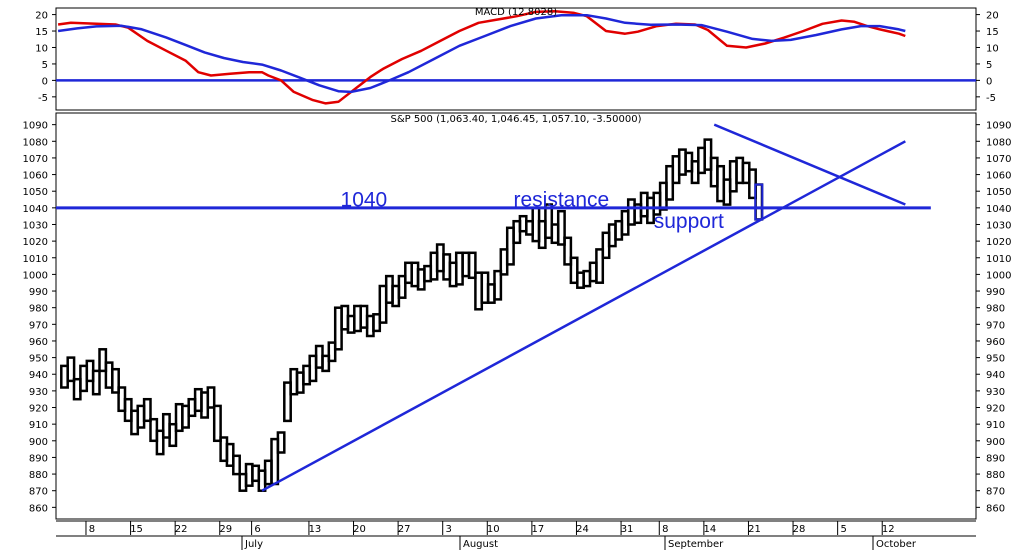 Image resolution: width=1032 pixels, height=555 pixels. What do you see at coordinates (38, 425) in the screenshot?
I see `price-y-tick-label-left: 910` at bounding box center [38, 425].